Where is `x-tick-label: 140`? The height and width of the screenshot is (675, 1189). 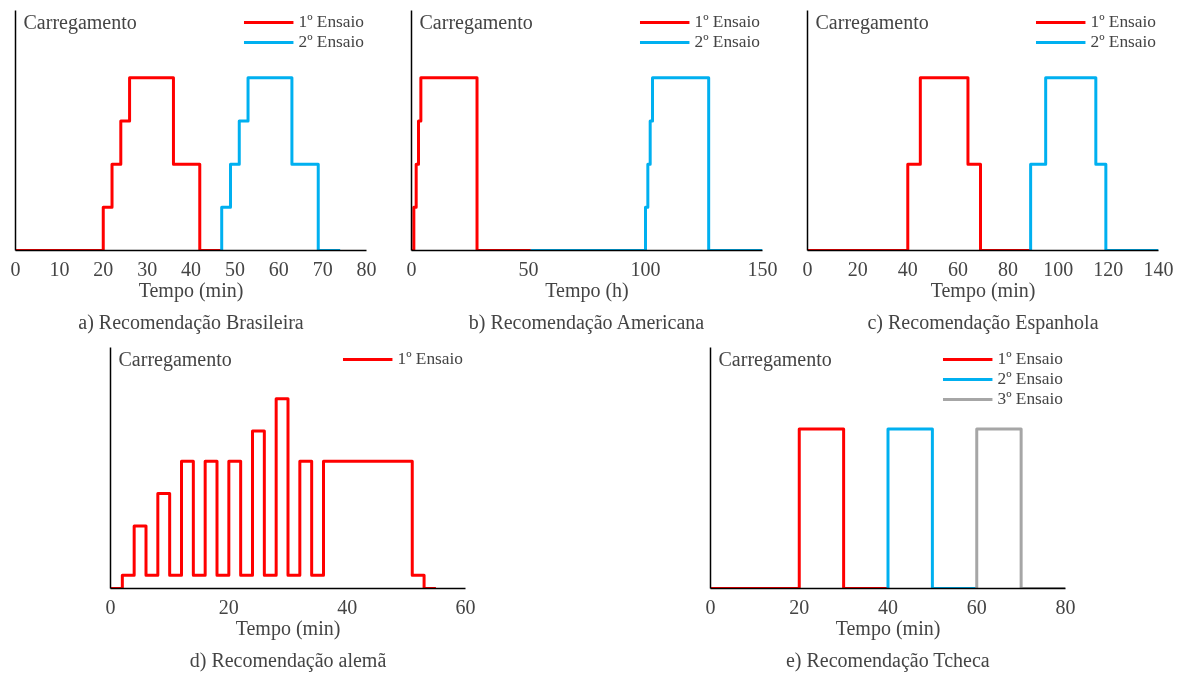
x-tick-label: 140 is located at coordinates (1158, 268).